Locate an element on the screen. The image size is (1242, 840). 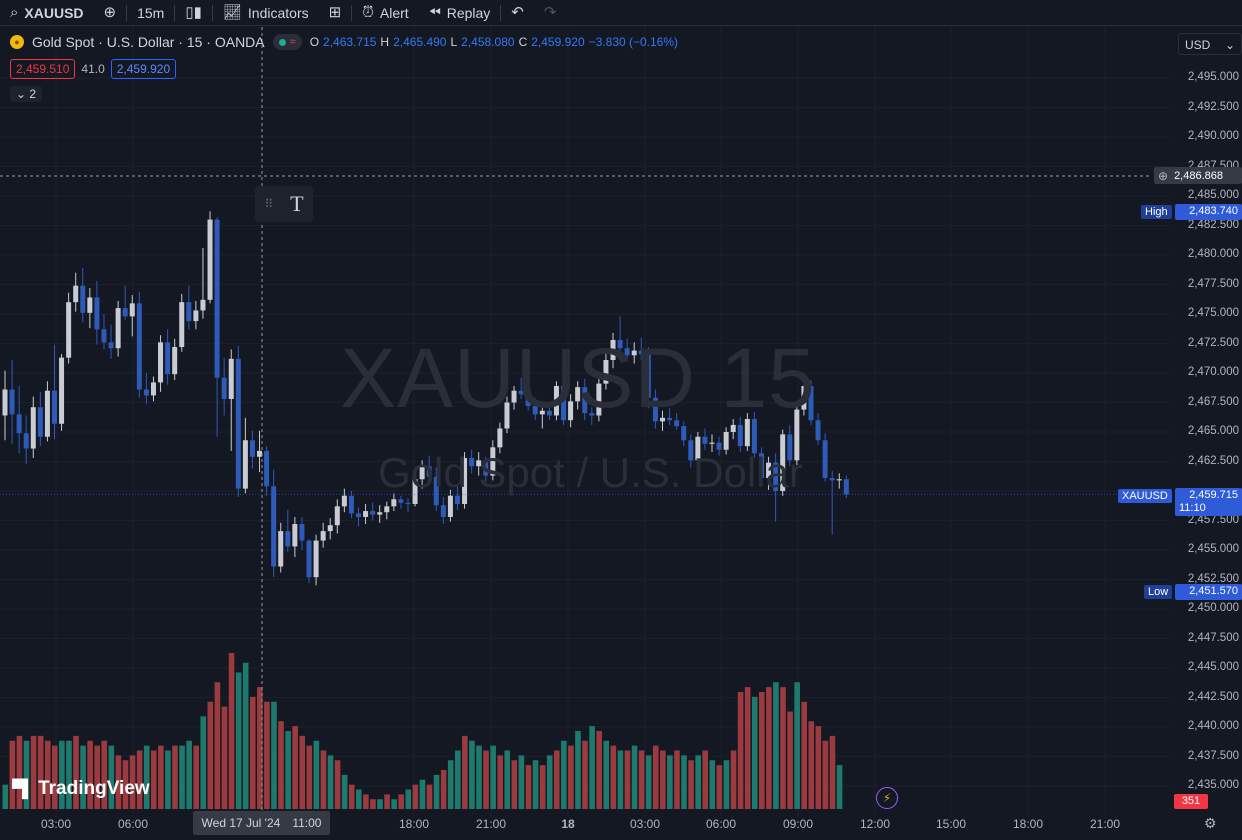
volume-tag: 351 is located at coordinates (1191, 801).